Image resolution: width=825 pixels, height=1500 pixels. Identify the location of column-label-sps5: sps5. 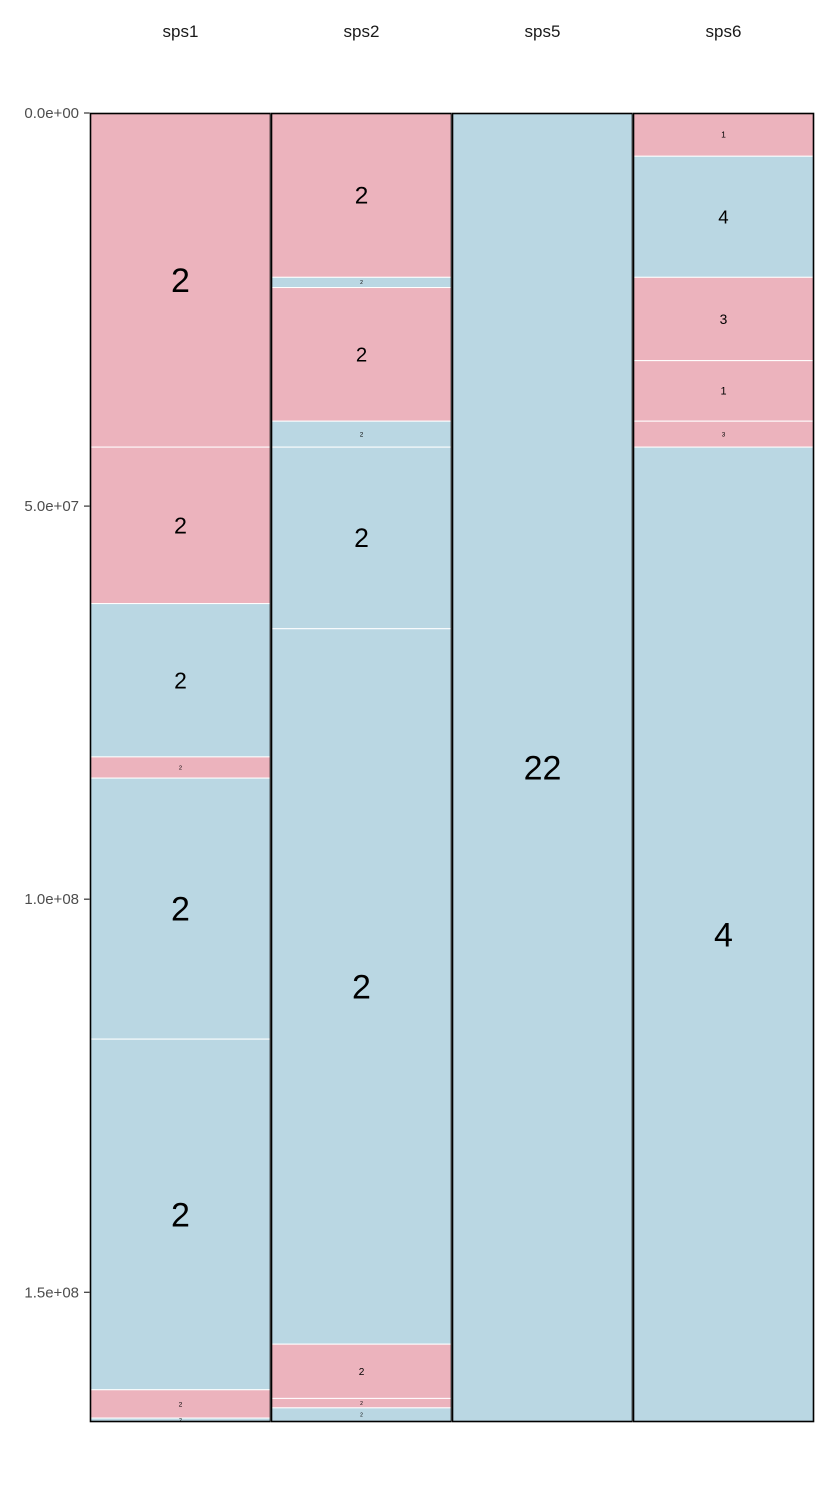
(543, 31).